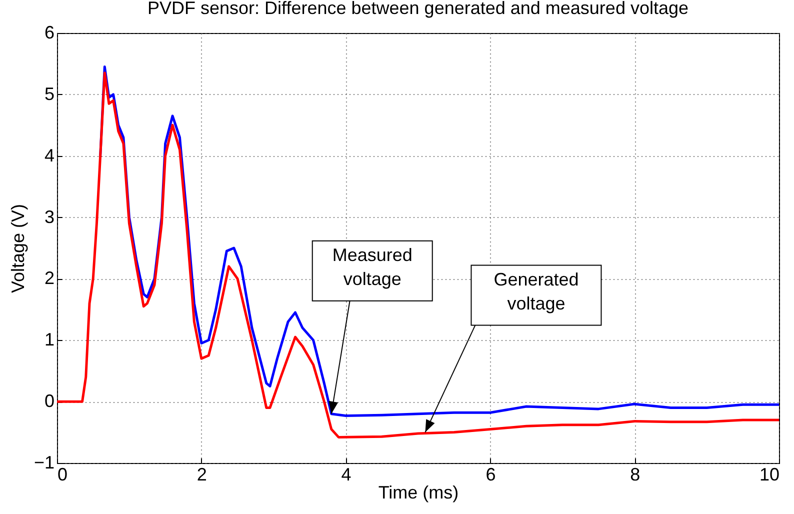 This screenshot has height=514, width=794. What do you see at coordinates (49, 278) in the screenshot?
I see `y-tick-label: 2` at bounding box center [49, 278].